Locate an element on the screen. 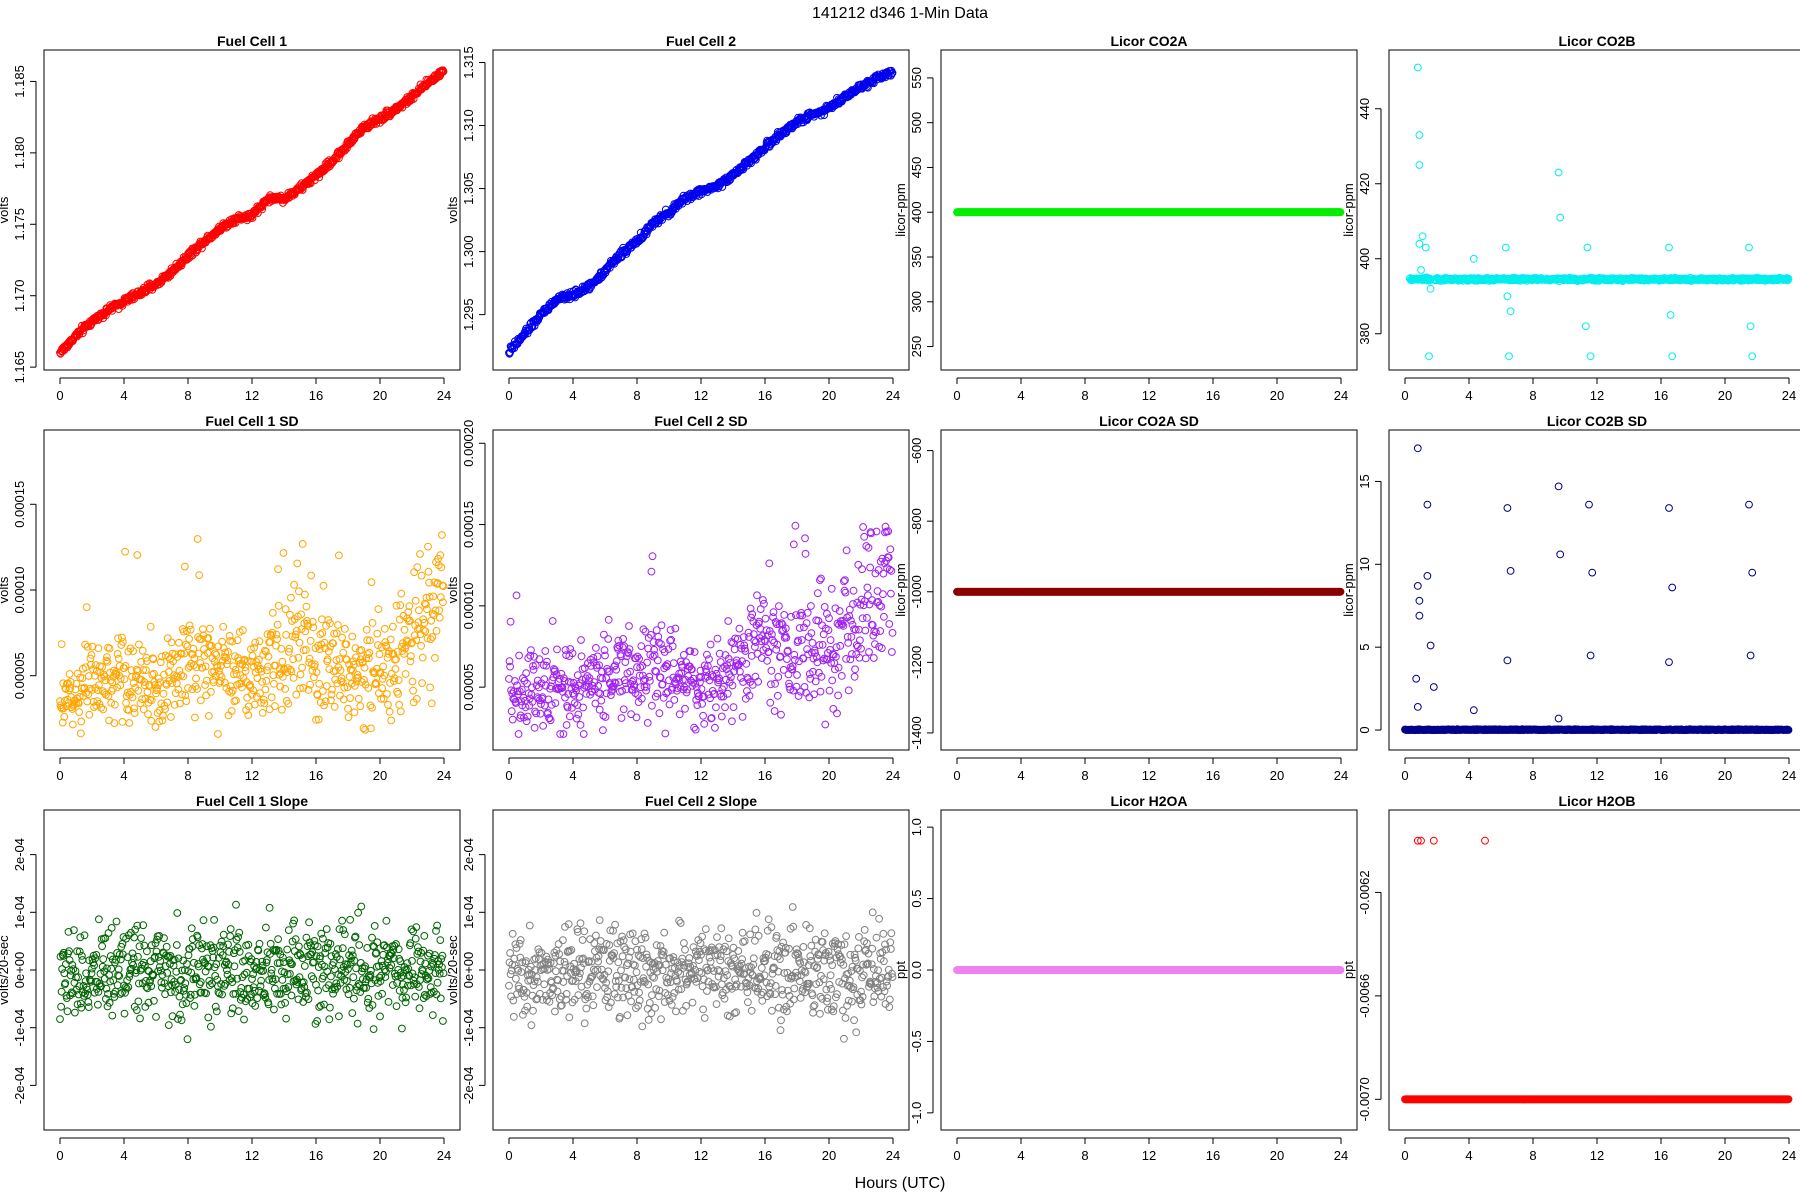 The image size is (1800, 1200). y-tick-label: -1200 is located at coordinates (916, 662).